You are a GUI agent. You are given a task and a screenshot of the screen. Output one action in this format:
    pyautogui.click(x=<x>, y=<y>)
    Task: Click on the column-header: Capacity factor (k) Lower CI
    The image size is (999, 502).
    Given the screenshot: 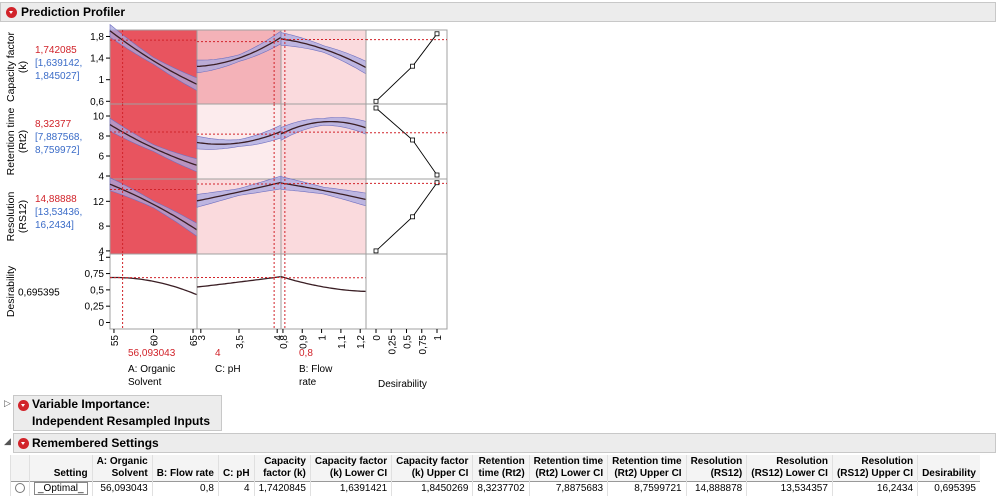 What is the action you would take?
    pyautogui.click(x=350, y=468)
    